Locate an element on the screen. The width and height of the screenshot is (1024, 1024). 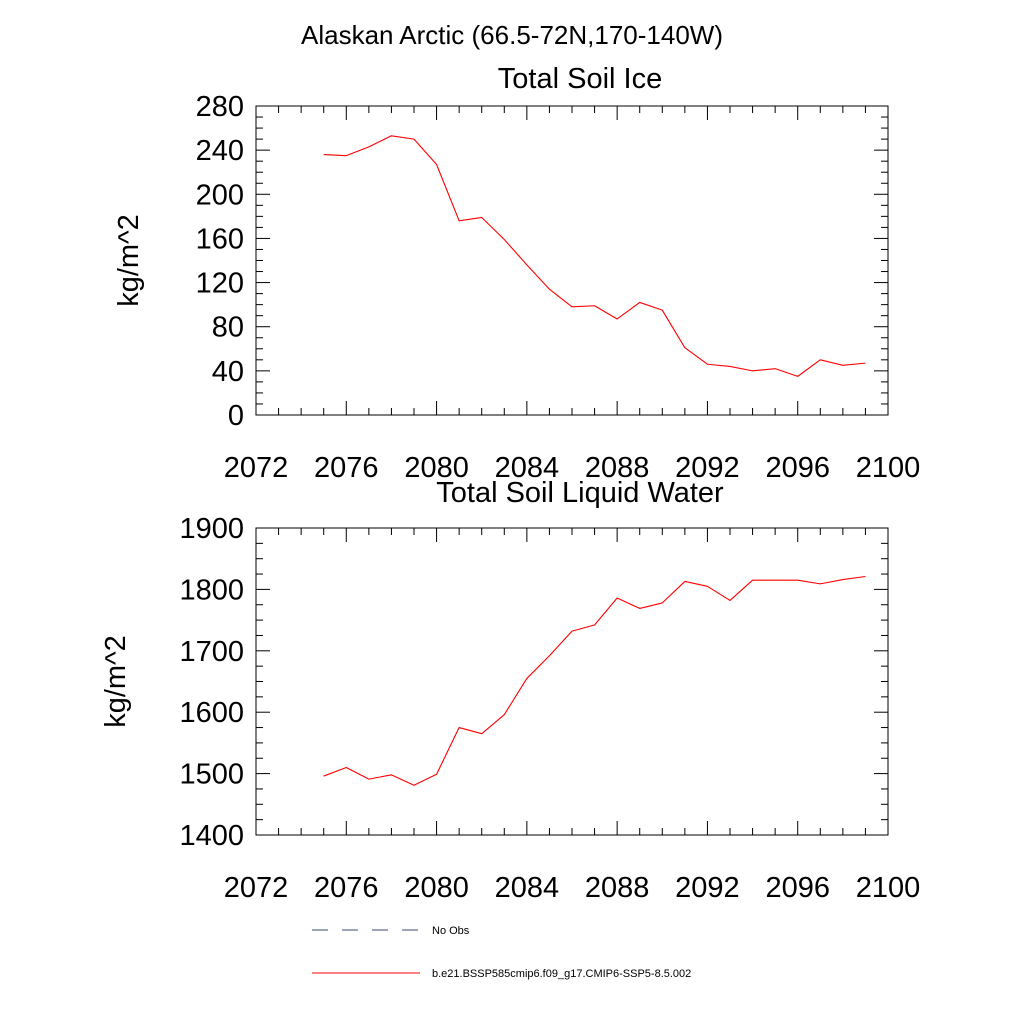
legend-label-no-obs: No Obs is located at coordinates (451, 931).